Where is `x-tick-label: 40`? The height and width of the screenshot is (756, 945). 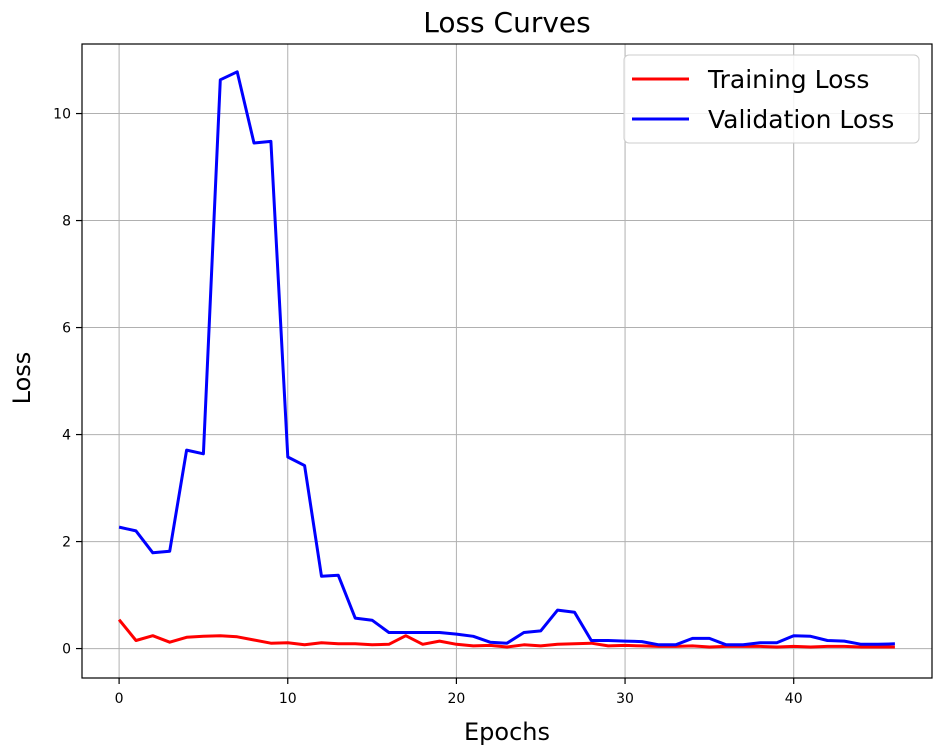
x-tick-label: 40 is located at coordinates (794, 699).